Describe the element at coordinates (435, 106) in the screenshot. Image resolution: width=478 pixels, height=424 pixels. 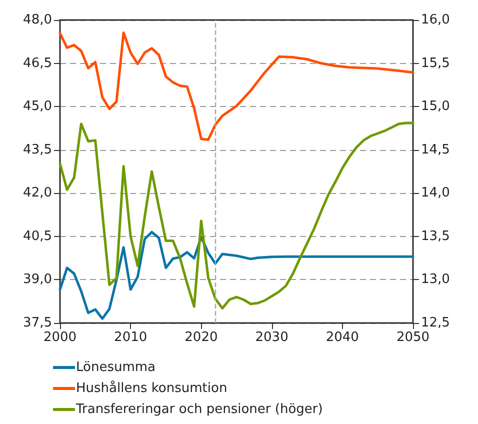
I see `y2-tick-label: 15,0` at that location.